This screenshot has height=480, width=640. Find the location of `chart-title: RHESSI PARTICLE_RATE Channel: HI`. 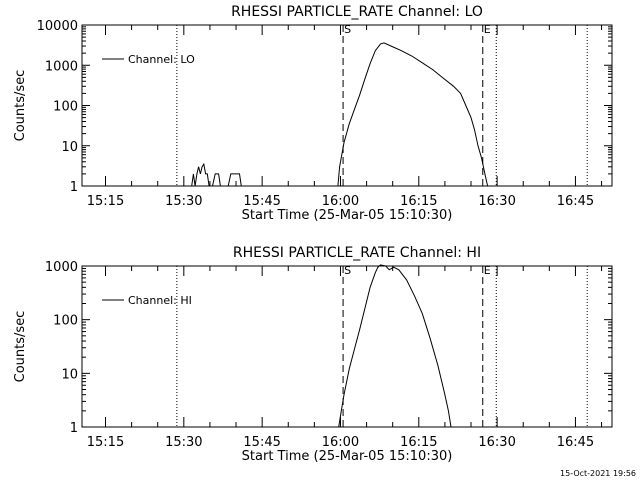

chart-title: RHESSI PARTICLE_RATE Channel: HI is located at coordinates (357, 253).